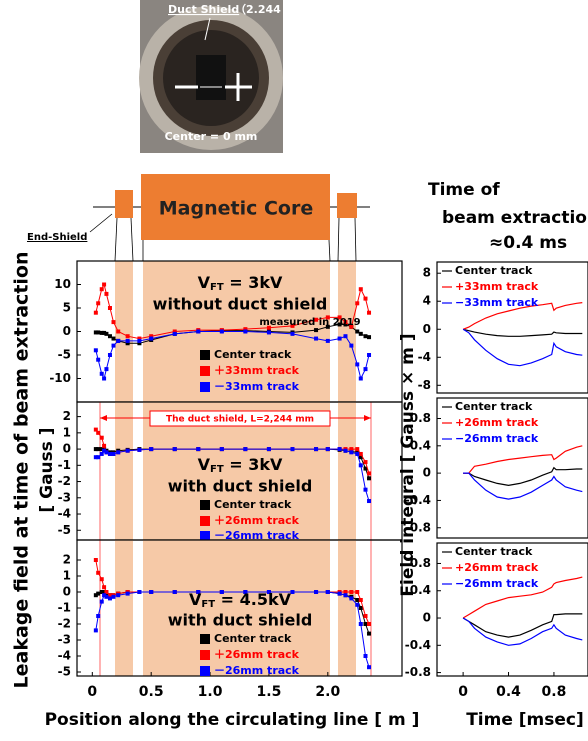 This screenshot has height=741, width=588. I want to click on panel-subtitle: with duct shield, so click(240, 620).